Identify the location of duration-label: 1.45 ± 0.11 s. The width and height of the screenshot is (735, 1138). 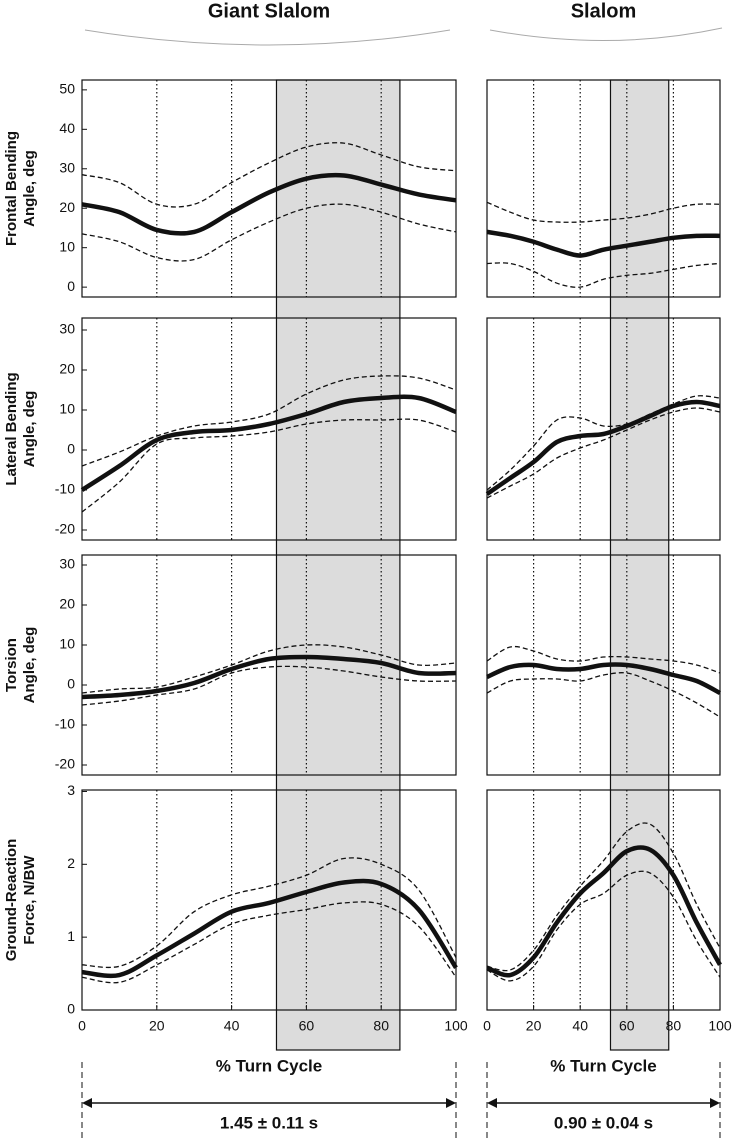
(269, 1122).